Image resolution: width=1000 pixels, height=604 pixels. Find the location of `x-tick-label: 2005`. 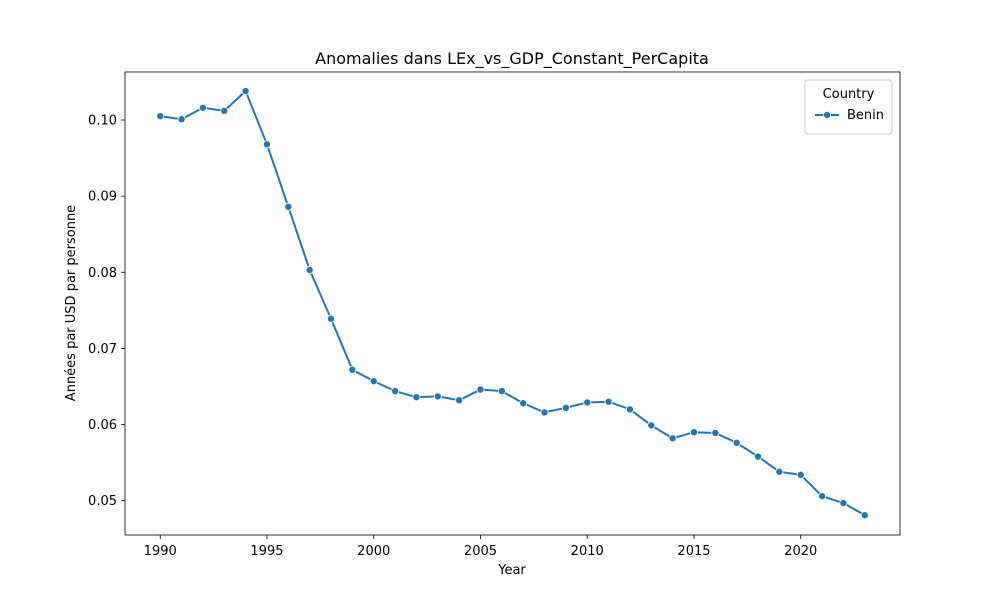

x-tick-label: 2005 is located at coordinates (480, 551).